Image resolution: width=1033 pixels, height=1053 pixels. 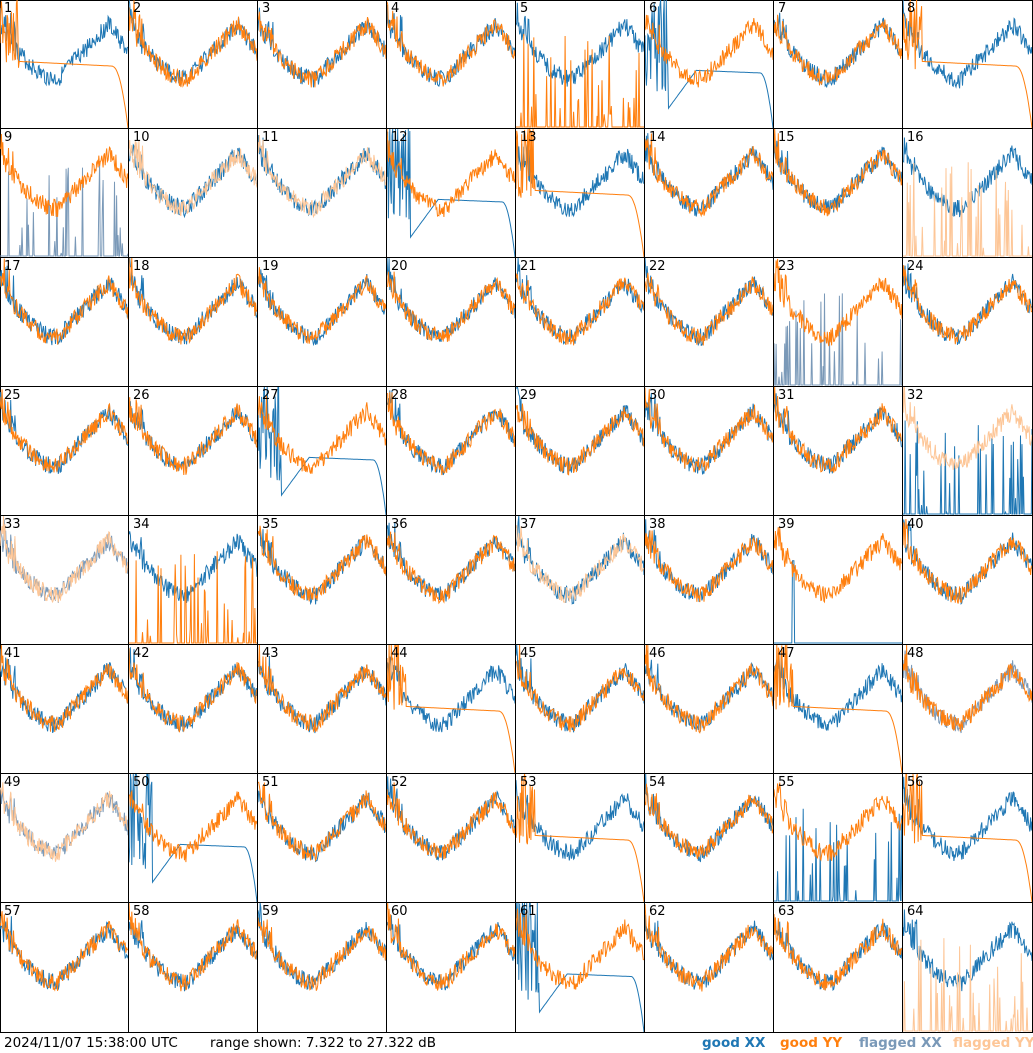 I want to click on antenna-label-6: 6, so click(x=653, y=8).